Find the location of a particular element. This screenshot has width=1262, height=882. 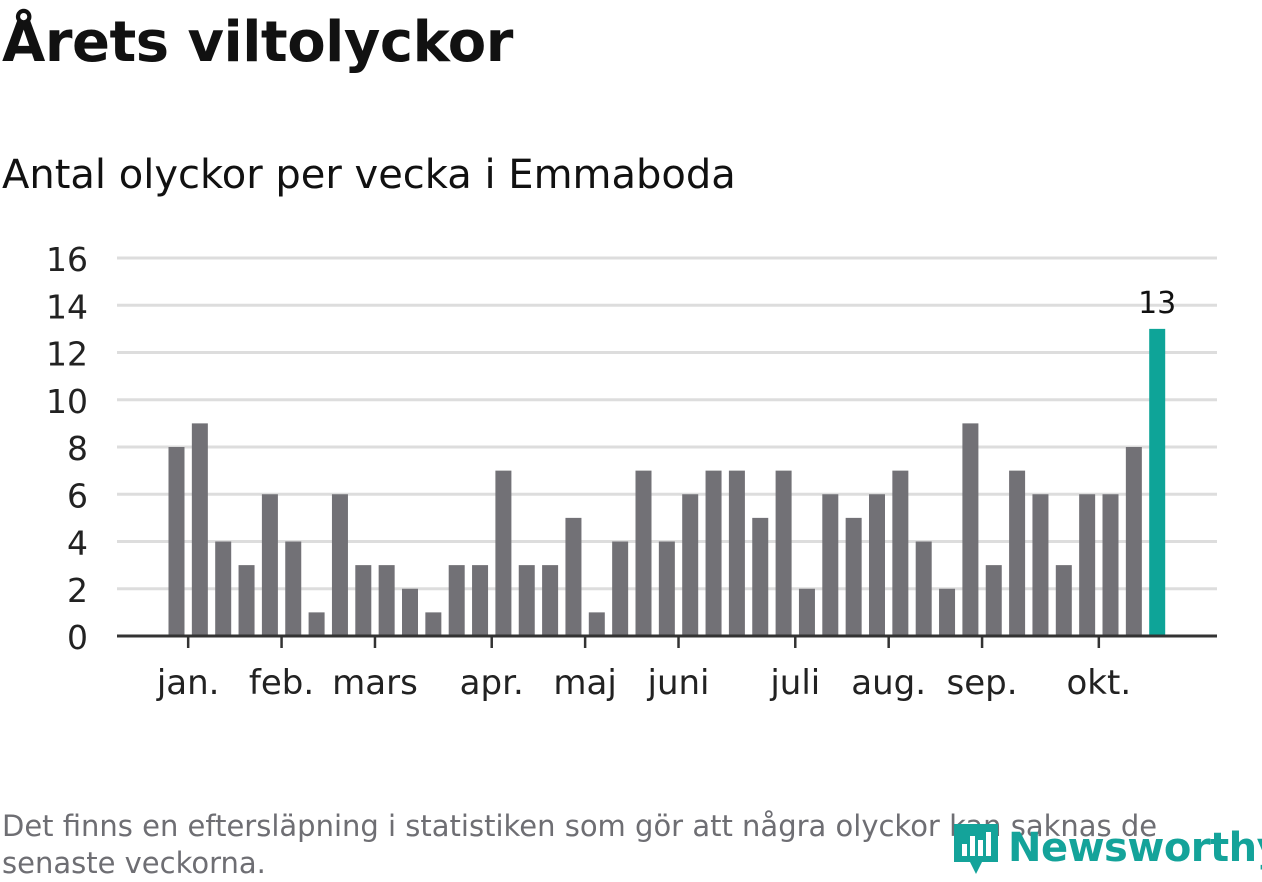

brand-name: Newsworthy is located at coordinates (1135, 848).